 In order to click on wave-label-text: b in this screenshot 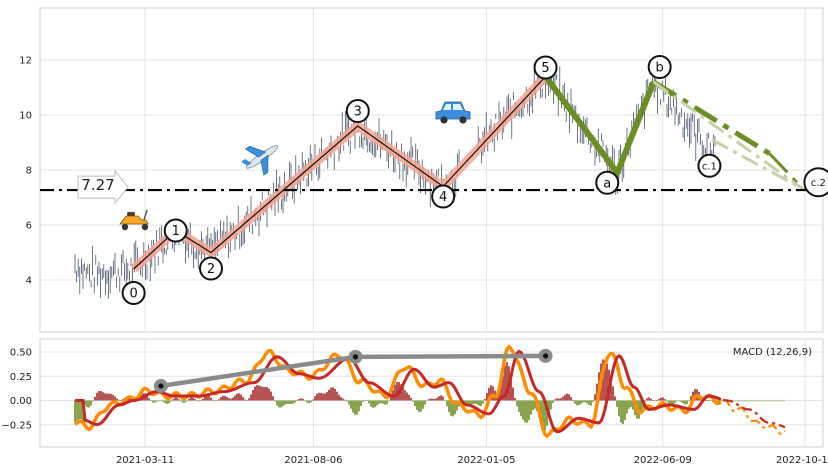, I will do `click(660, 68)`.